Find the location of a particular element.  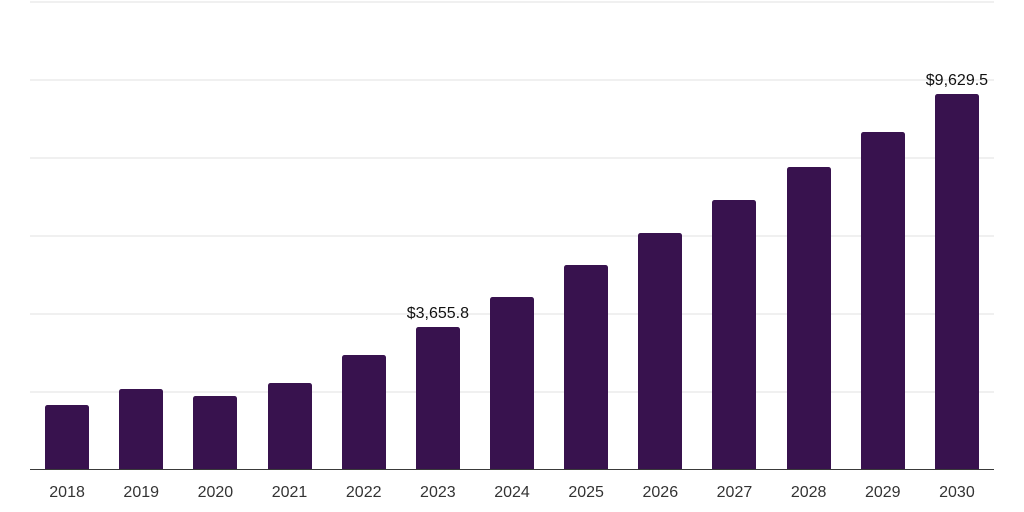

x-tick-label-2019: 2019 is located at coordinates (141, 492).